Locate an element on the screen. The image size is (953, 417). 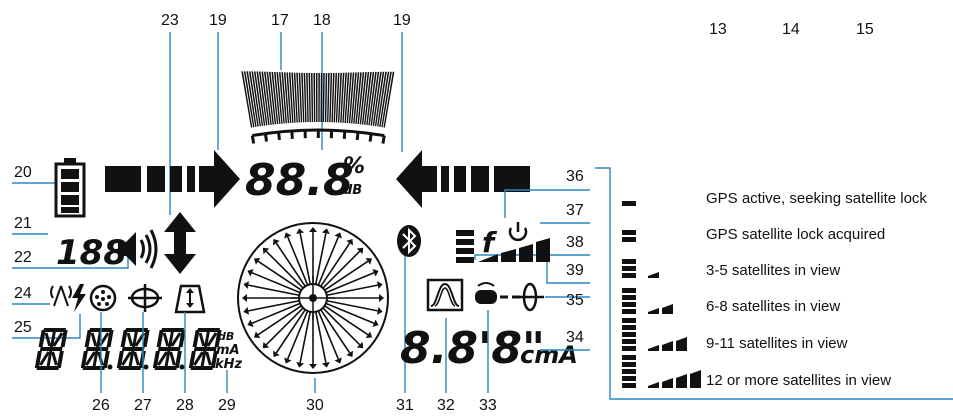
callout-22: 22 is located at coordinates (23, 257).